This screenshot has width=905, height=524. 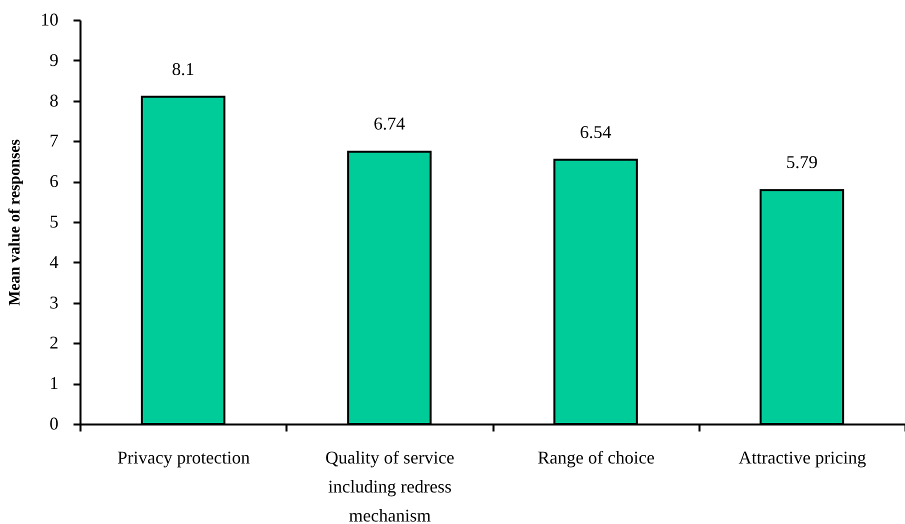 What do you see at coordinates (596, 132) in the screenshot?
I see `data-label: 6.54` at bounding box center [596, 132].